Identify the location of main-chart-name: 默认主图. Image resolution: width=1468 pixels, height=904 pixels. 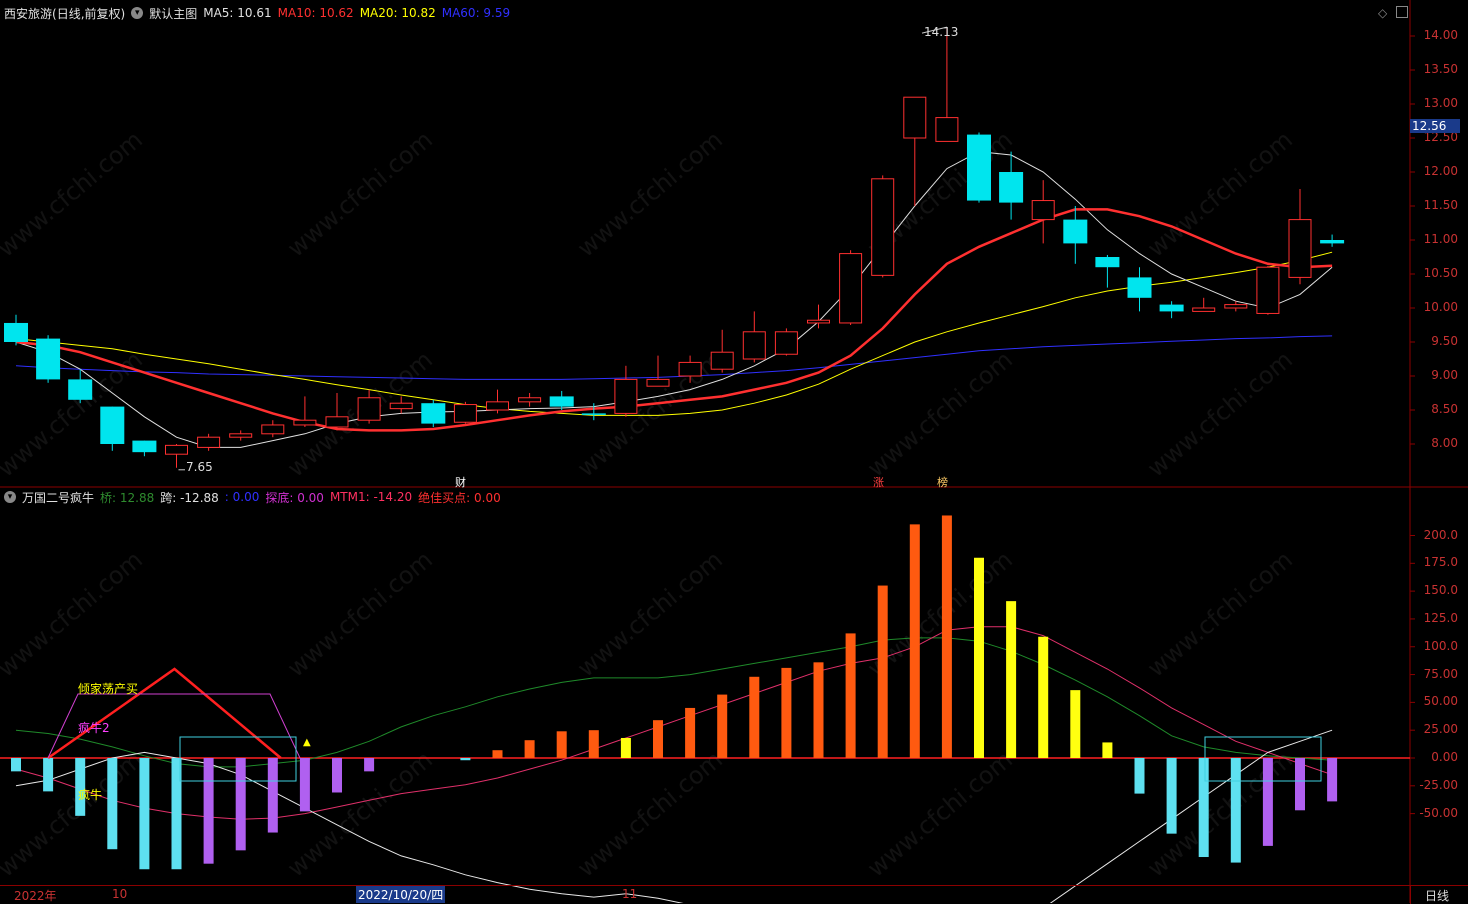
(173, 13).